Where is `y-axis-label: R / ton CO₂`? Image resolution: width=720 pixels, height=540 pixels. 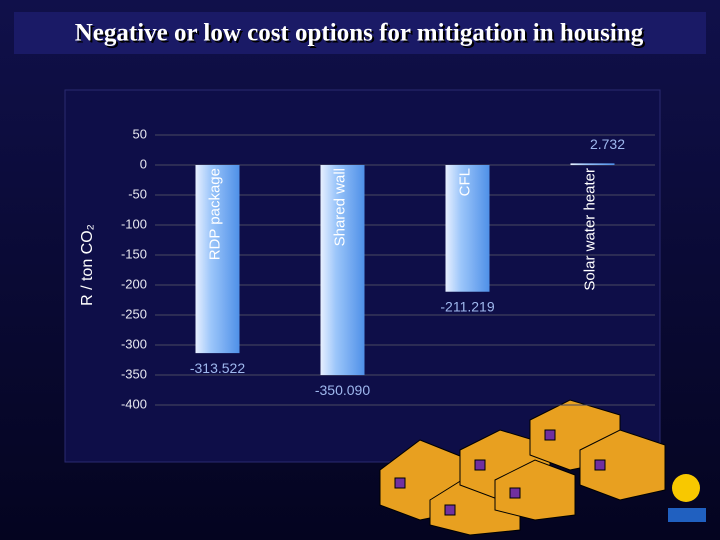 y-axis-label: R / ton CO₂ is located at coordinates (87, 265).